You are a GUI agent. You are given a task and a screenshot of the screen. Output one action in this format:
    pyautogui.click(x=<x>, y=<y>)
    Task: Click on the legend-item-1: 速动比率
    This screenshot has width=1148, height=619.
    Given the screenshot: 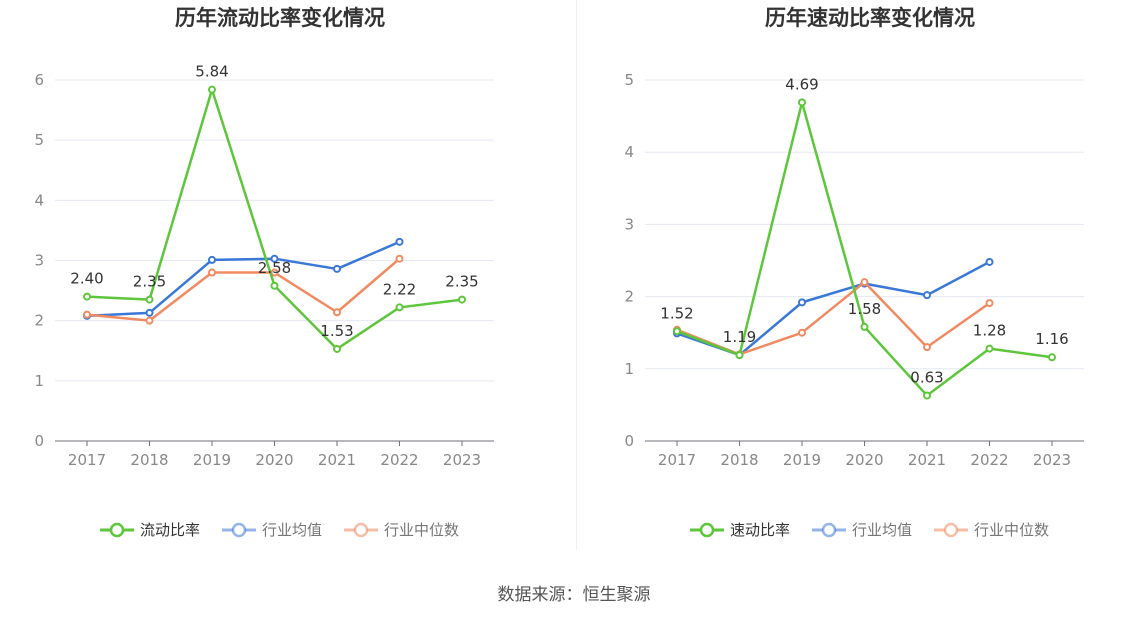 What is the action you would take?
    pyautogui.click(x=740, y=530)
    